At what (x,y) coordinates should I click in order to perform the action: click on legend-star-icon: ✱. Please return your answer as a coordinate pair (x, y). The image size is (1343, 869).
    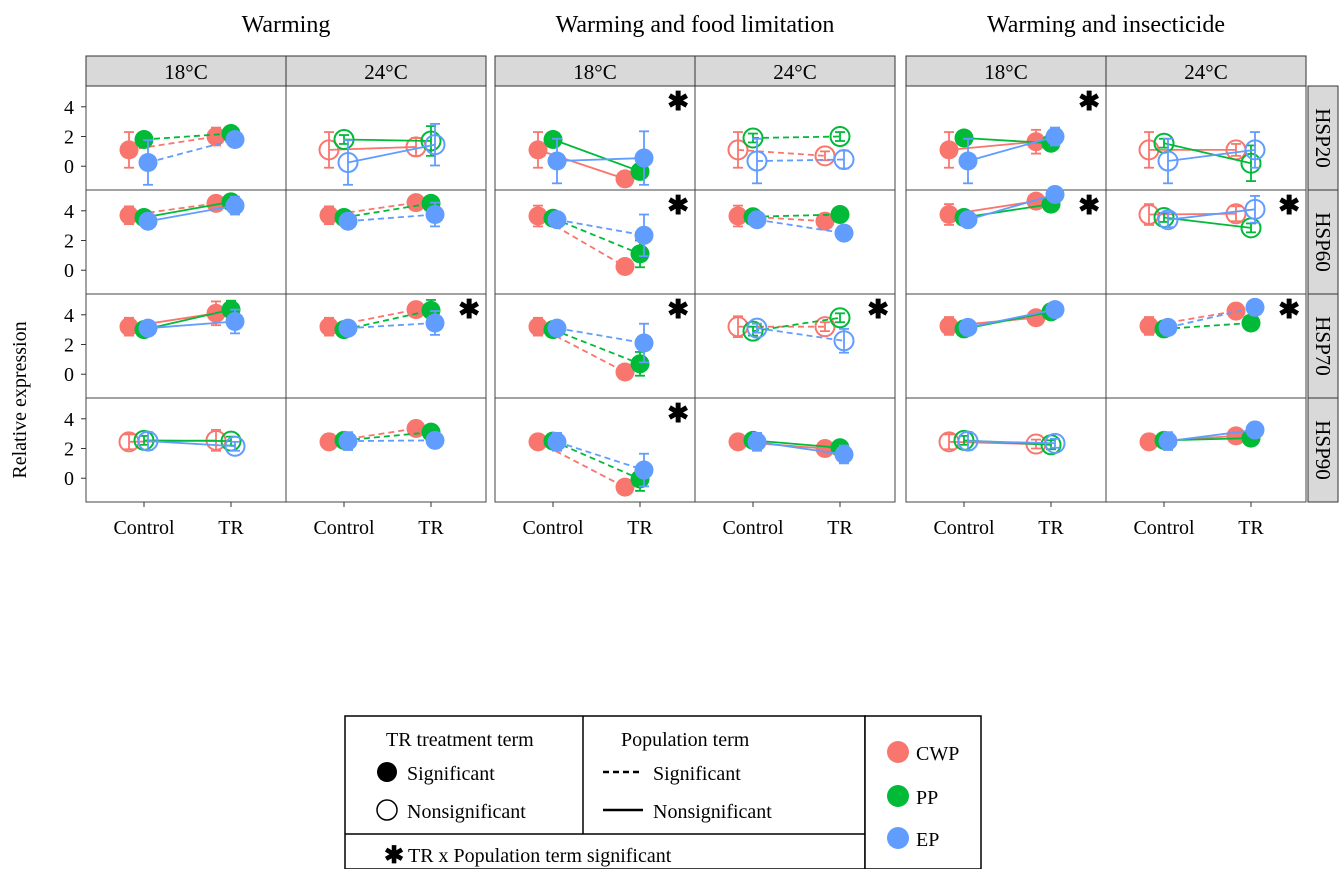
    Looking at the image, I should click on (394, 856).